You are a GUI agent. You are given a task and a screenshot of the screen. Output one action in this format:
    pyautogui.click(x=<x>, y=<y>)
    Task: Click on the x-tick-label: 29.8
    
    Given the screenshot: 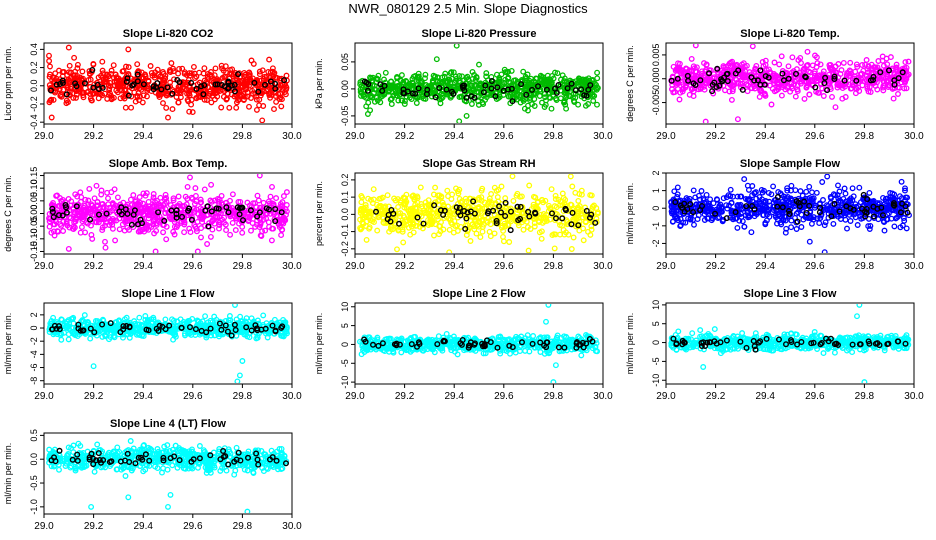 What is the action you would take?
    pyautogui.click(x=243, y=396)
    